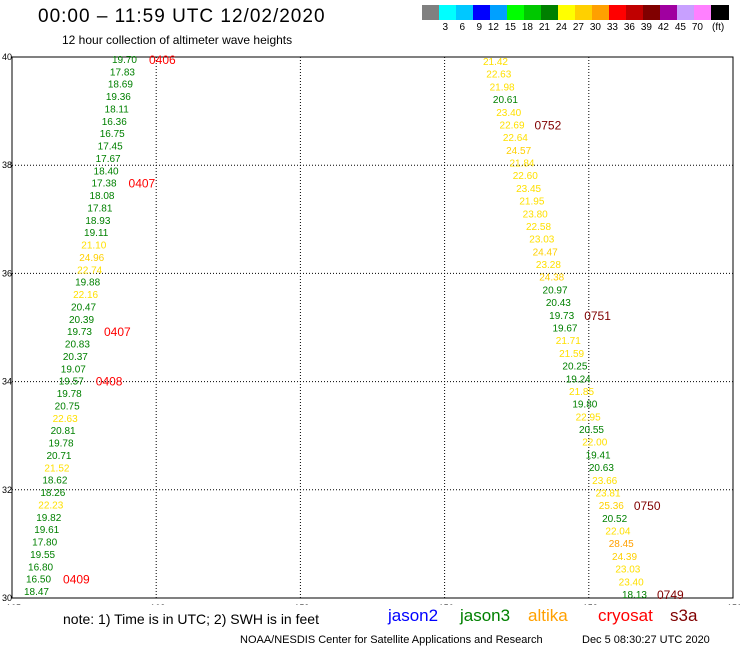  What do you see at coordinates (46, 530) in the screenshot?
I see `wave-height-value: 19.61` at bounding box center [46, 530].